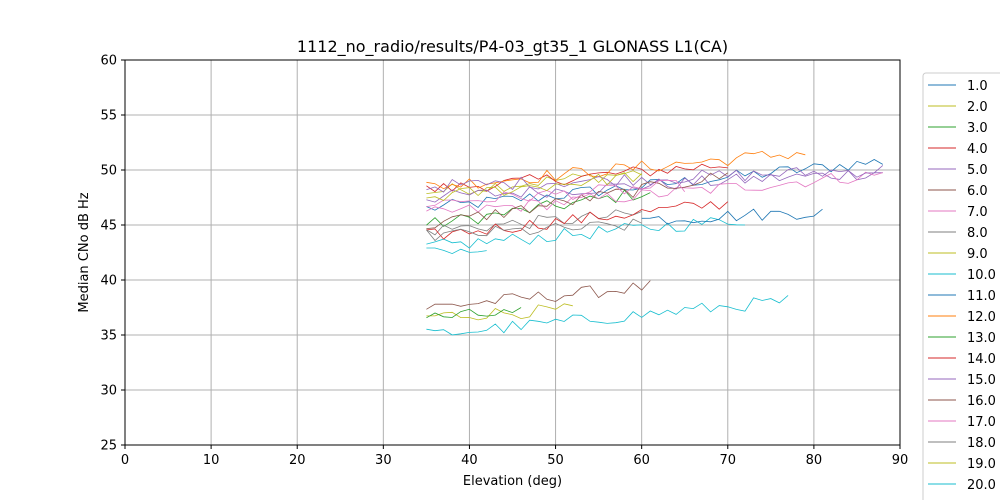 The width and height of the screenshot is (1000, 500). What do you see at coordinates (383, 460) in the screenshot?
I see `x-tick-label: 30` at bounding box center [383, 460].